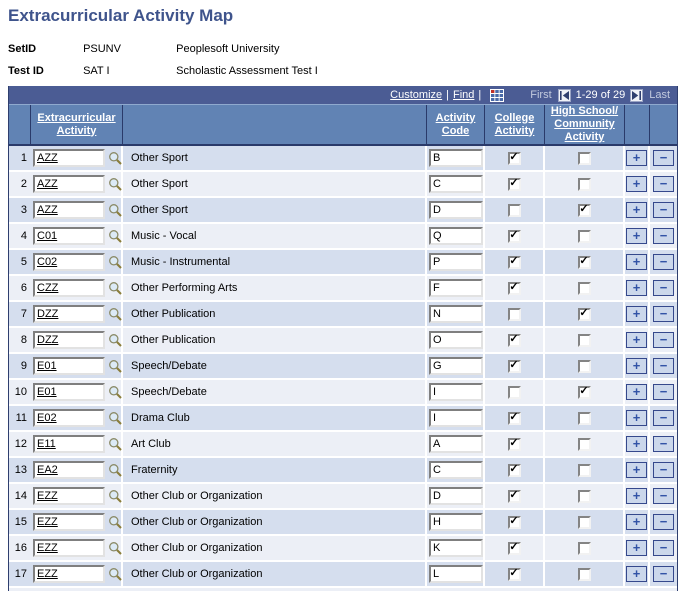 This screenshot has height=593, width=686. Describe the element at coordinates (455, 124) in the screenshot. I see `header-activity-code: Activity Code` at that location.